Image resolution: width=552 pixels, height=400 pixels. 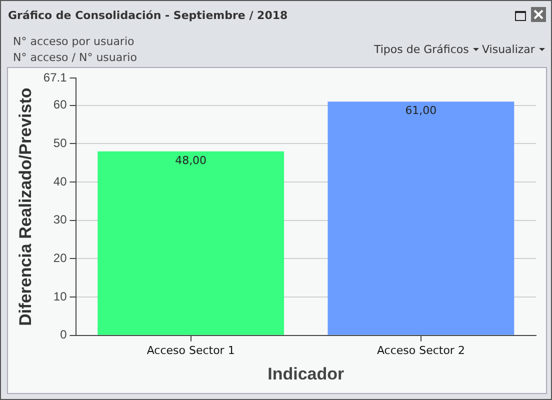 What do you see at coordinates (420, 350) in the screenshot?
I see `x-tick-label: Acceso Sector 2` at bounding box center [420, 350].